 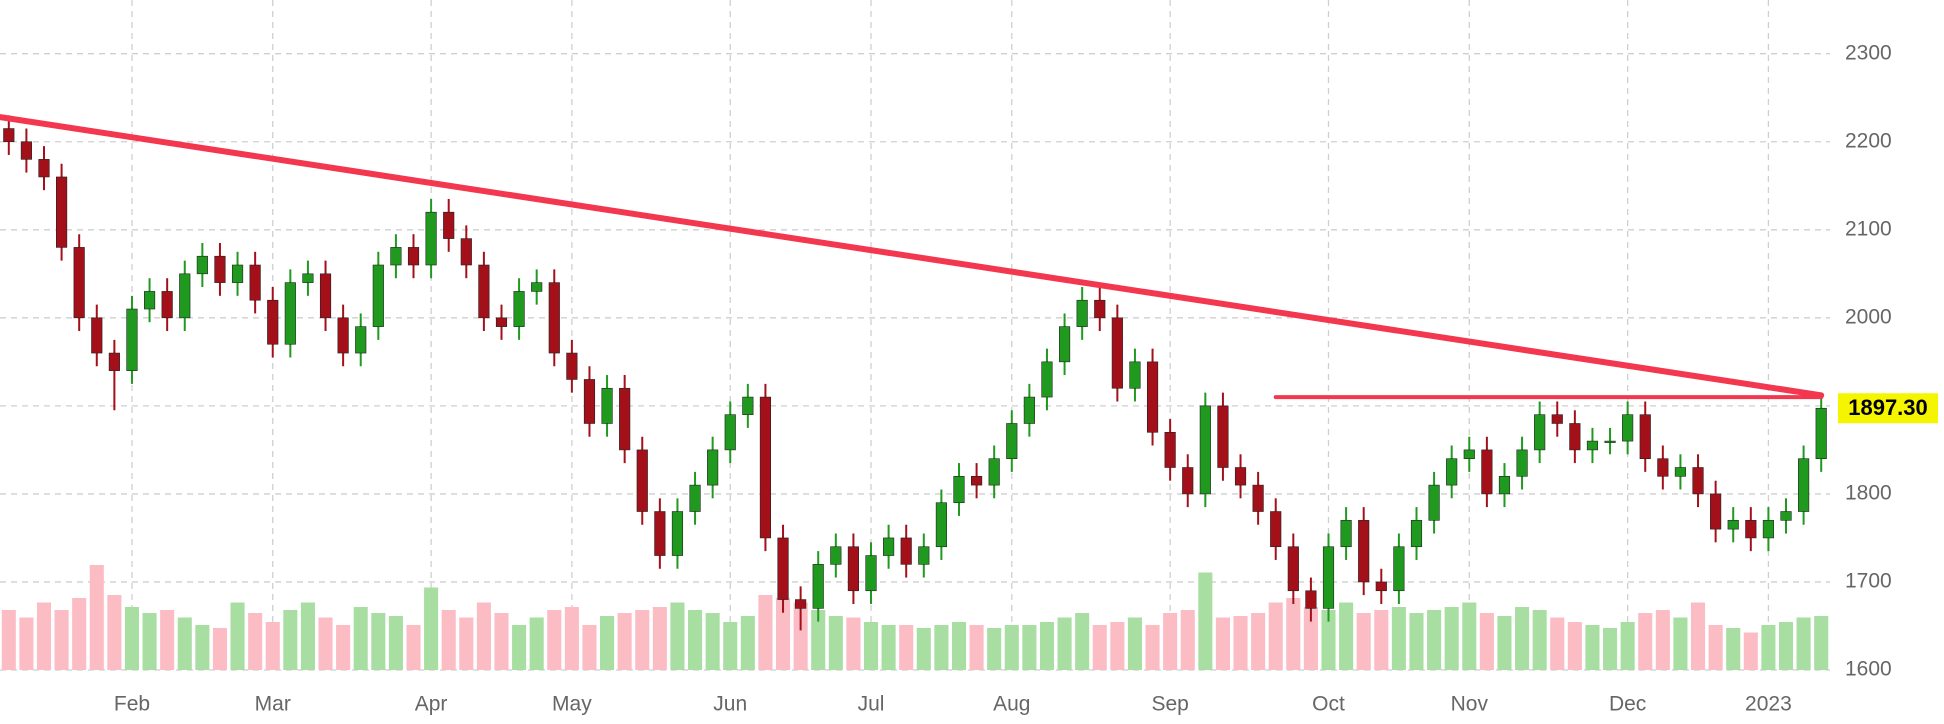 I want to click on y-tick-label: 1700, so click(x=1868, y=581).